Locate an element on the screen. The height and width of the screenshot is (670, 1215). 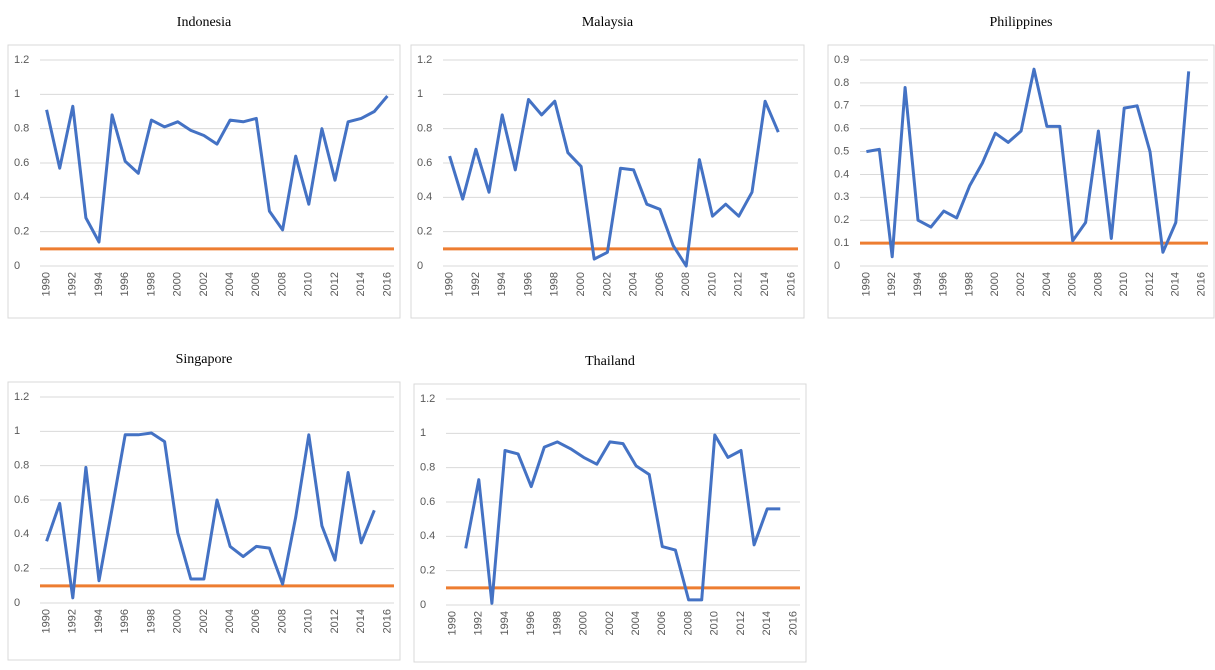
y-tick-label: 0.7 is located at coordinates (841, 106).